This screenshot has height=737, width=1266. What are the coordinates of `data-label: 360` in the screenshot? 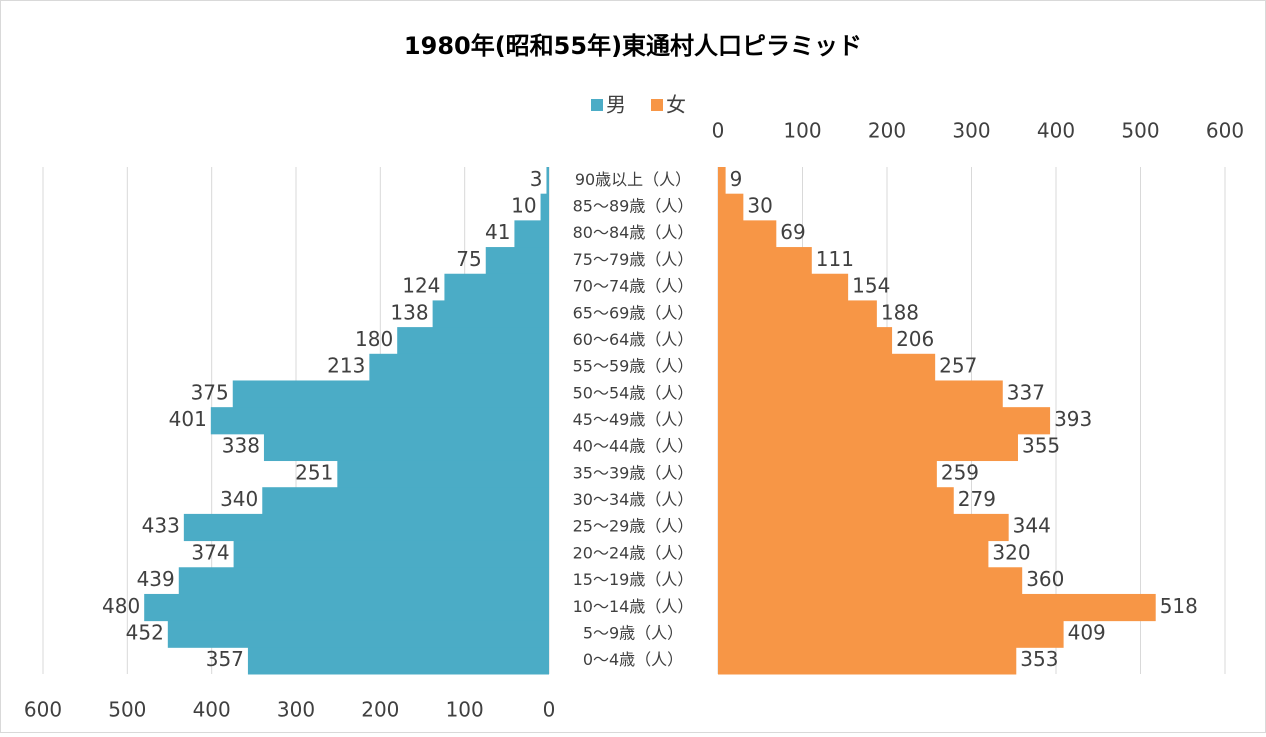 It's located at (1045, 579).